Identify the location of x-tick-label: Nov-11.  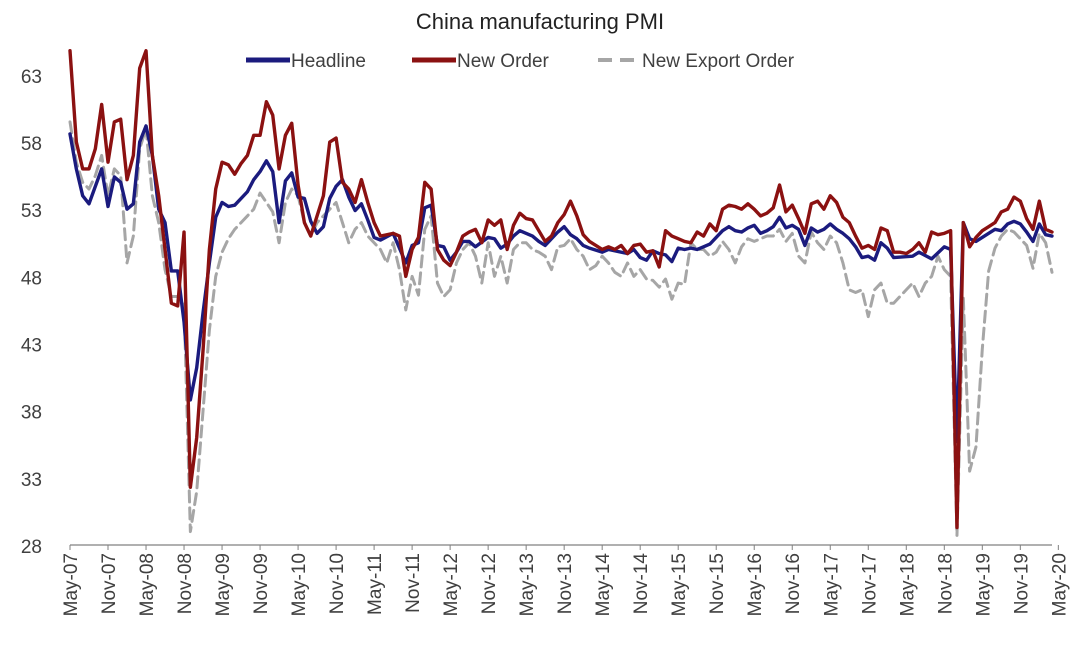
(413, 583).